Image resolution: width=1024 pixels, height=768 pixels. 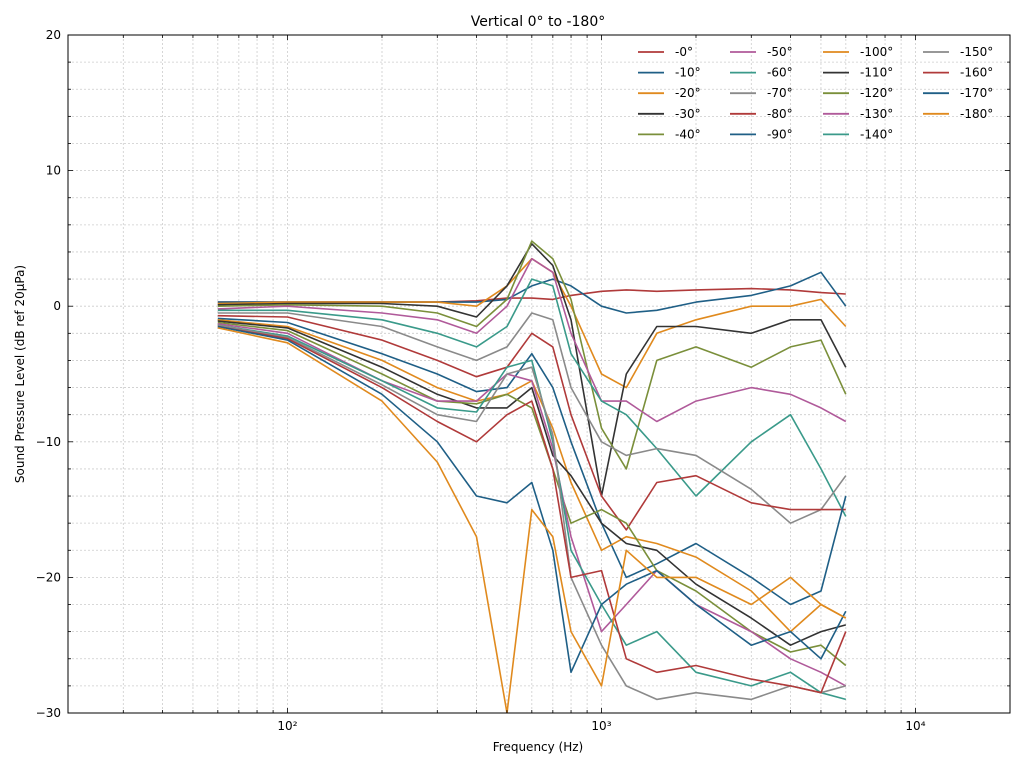 I want to click on legend-label: -180°, so click(x=976, y=114).